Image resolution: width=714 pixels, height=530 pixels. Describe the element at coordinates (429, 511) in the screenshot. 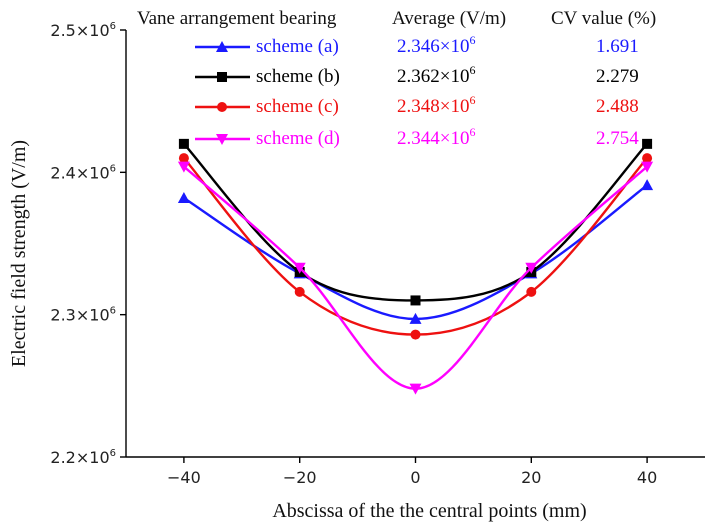

I see `x-axis-title: Abscissa of the the central points (mm)` at that location.